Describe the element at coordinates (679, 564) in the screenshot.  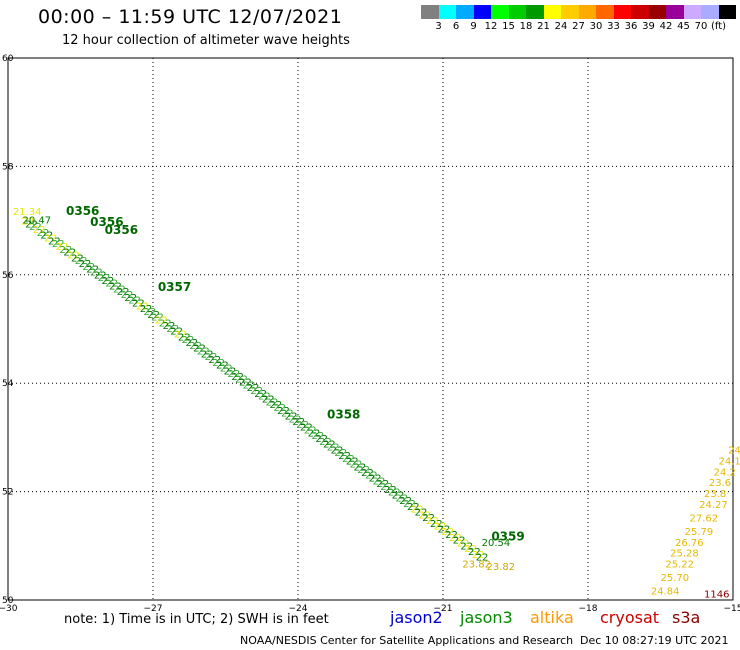
I see `swh-label: 25.22` at that location.